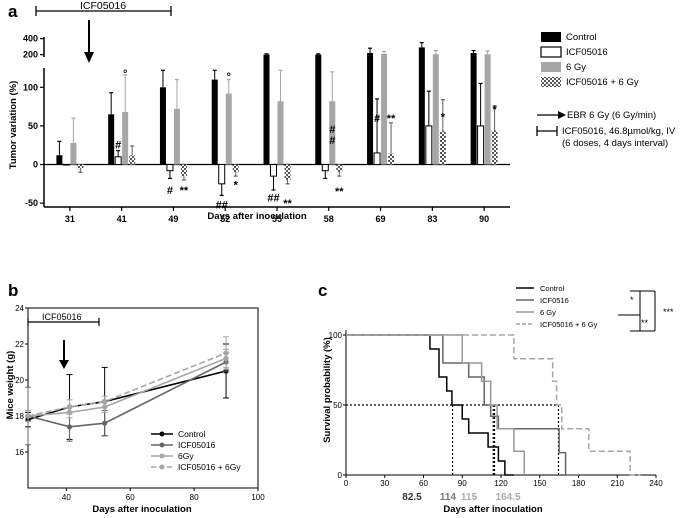 Image resolution: width=685 pixels, height=518 pixels. Describe the element at coordinates (64, 364) in the screenshot. I see `panel-b-irradiation-arrowhead` at that location.